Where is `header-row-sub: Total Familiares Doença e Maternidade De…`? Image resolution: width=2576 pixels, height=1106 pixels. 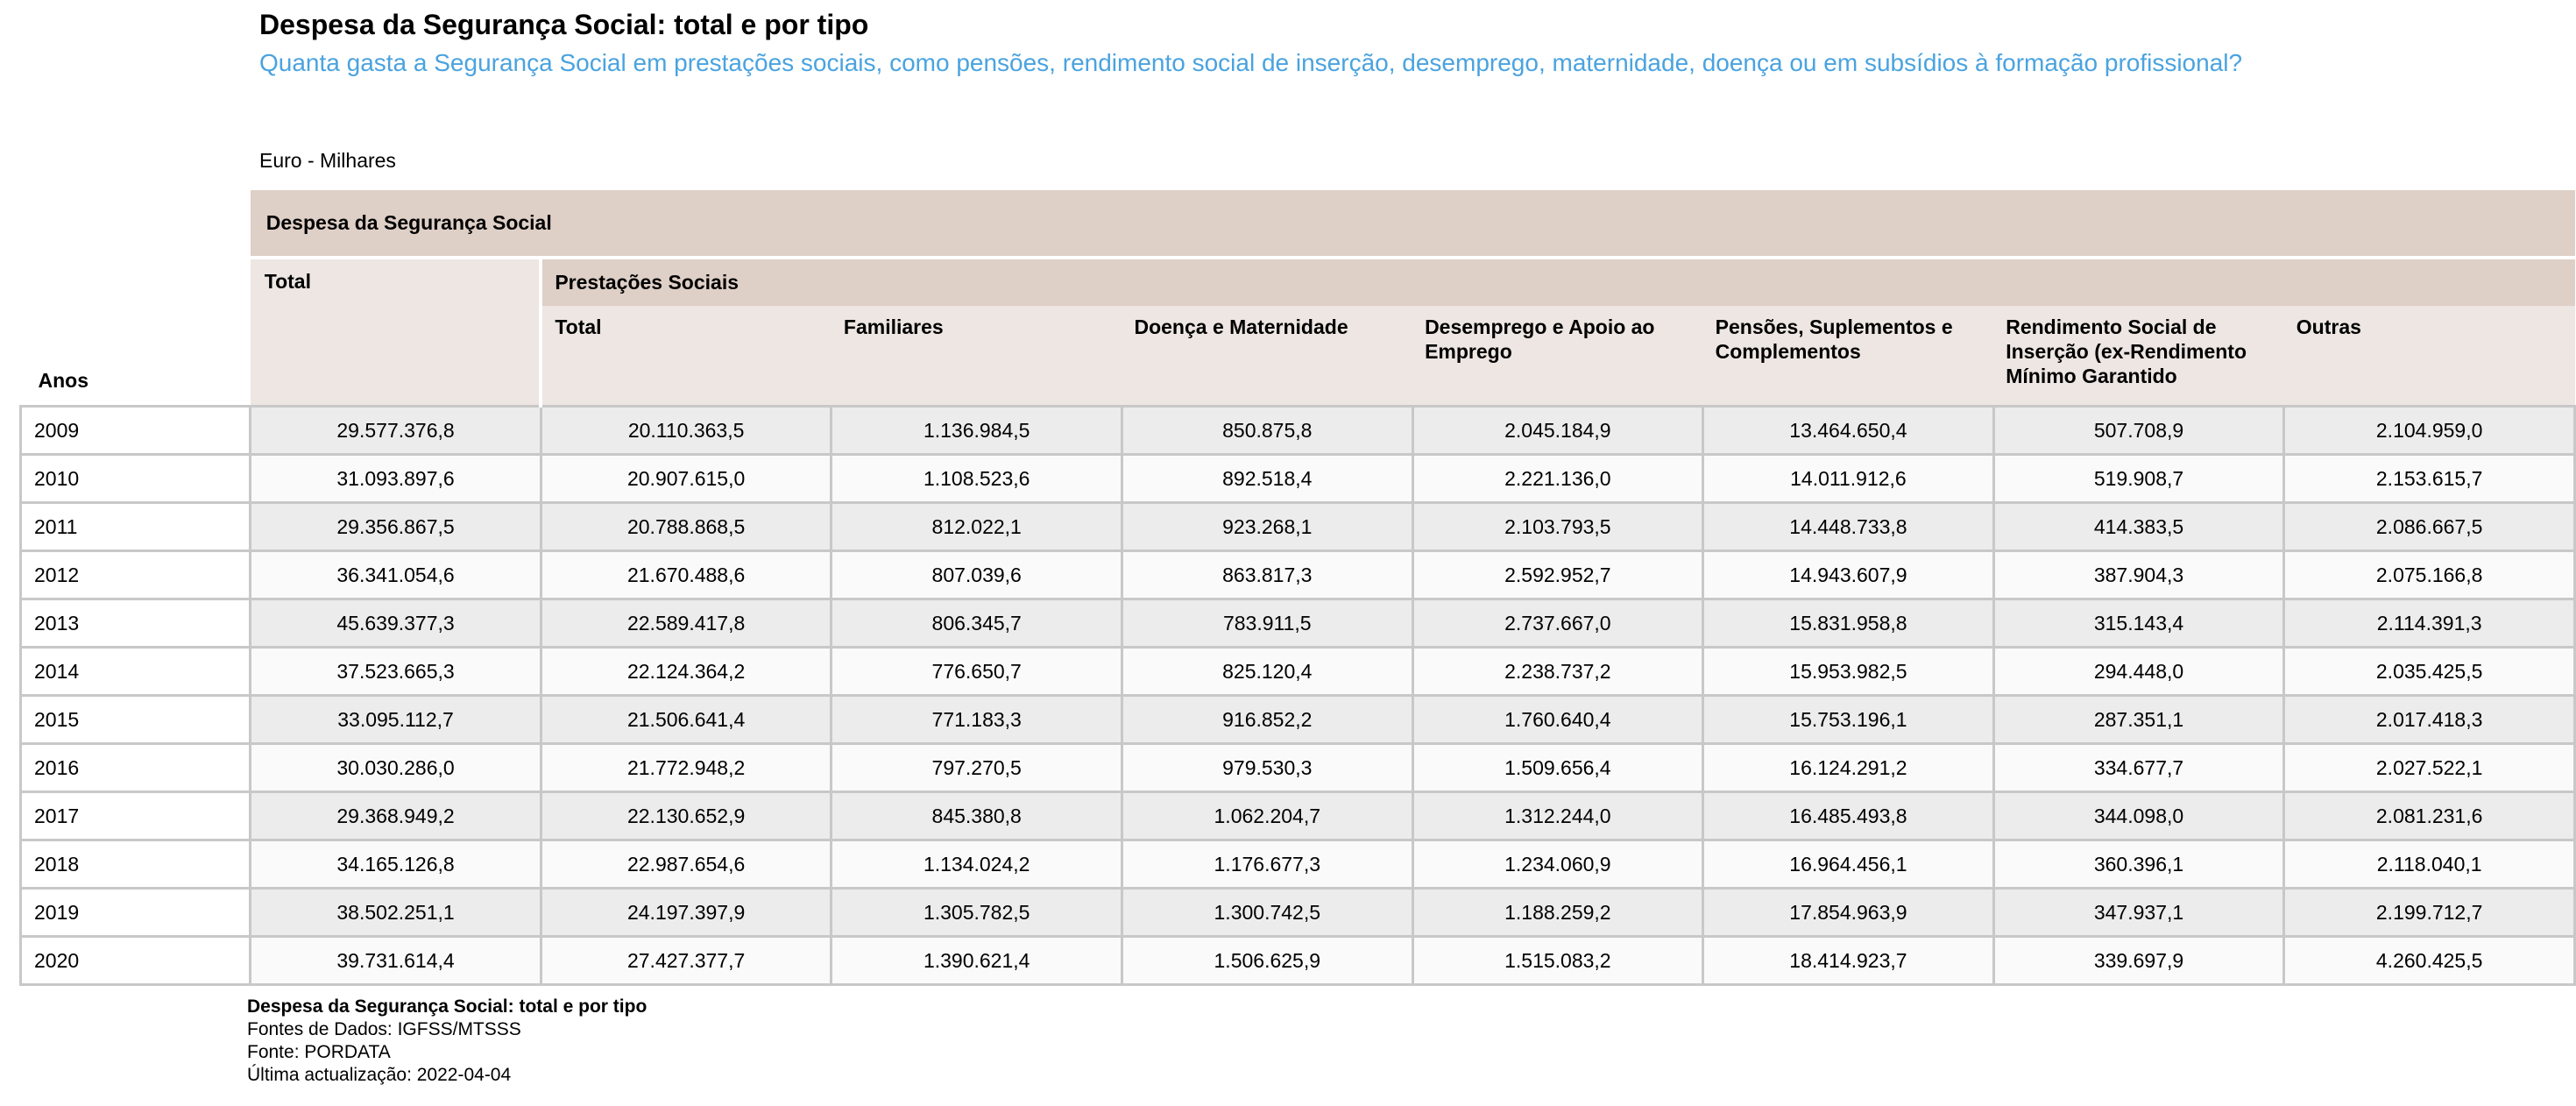
header-row-sub: Total Familiares Doença e Maternidade De… is located at coordinates (1298, 356).